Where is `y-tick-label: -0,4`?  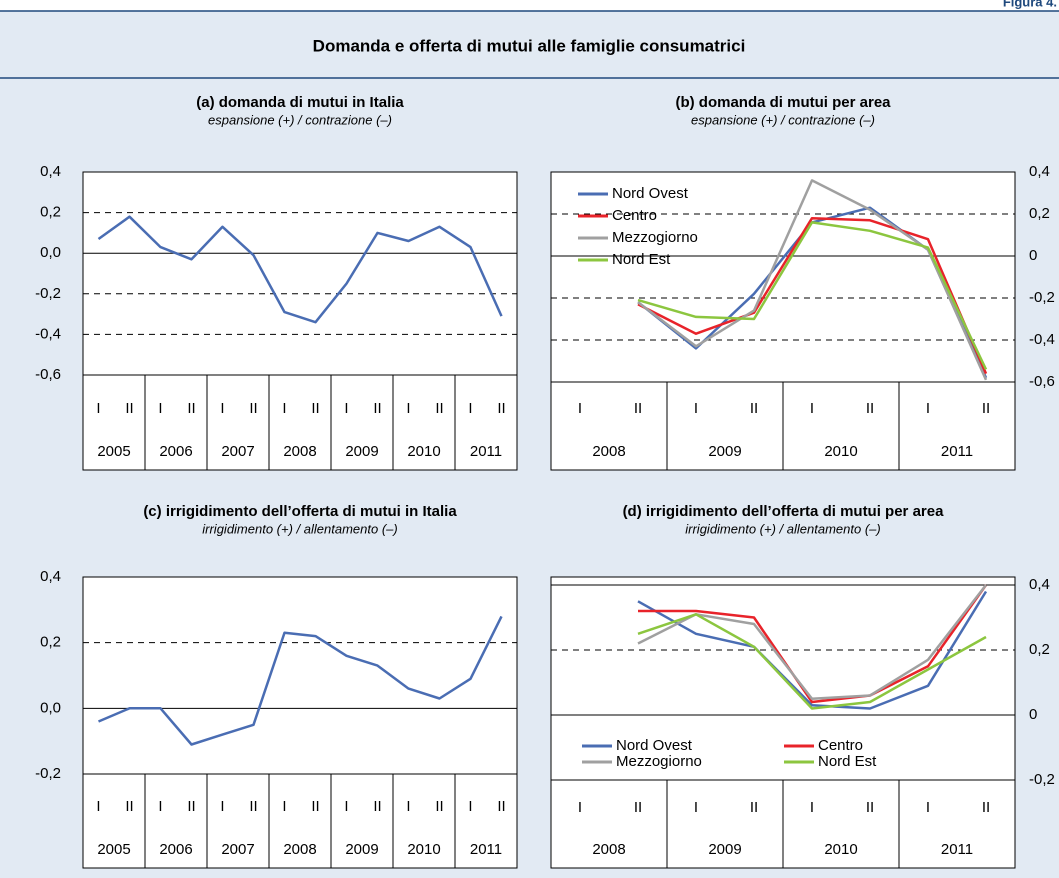
y-tick-label: -0,4 is located at coordinates (1042, 339).